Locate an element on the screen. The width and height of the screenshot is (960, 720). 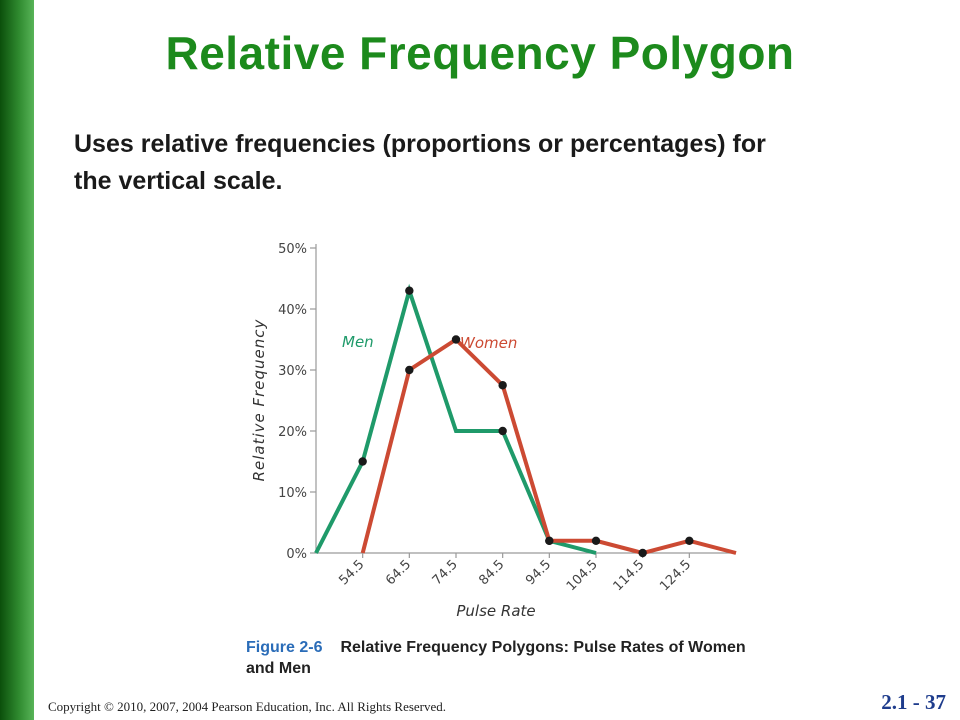
slide-side-bar is located at coordinates (17, 360).